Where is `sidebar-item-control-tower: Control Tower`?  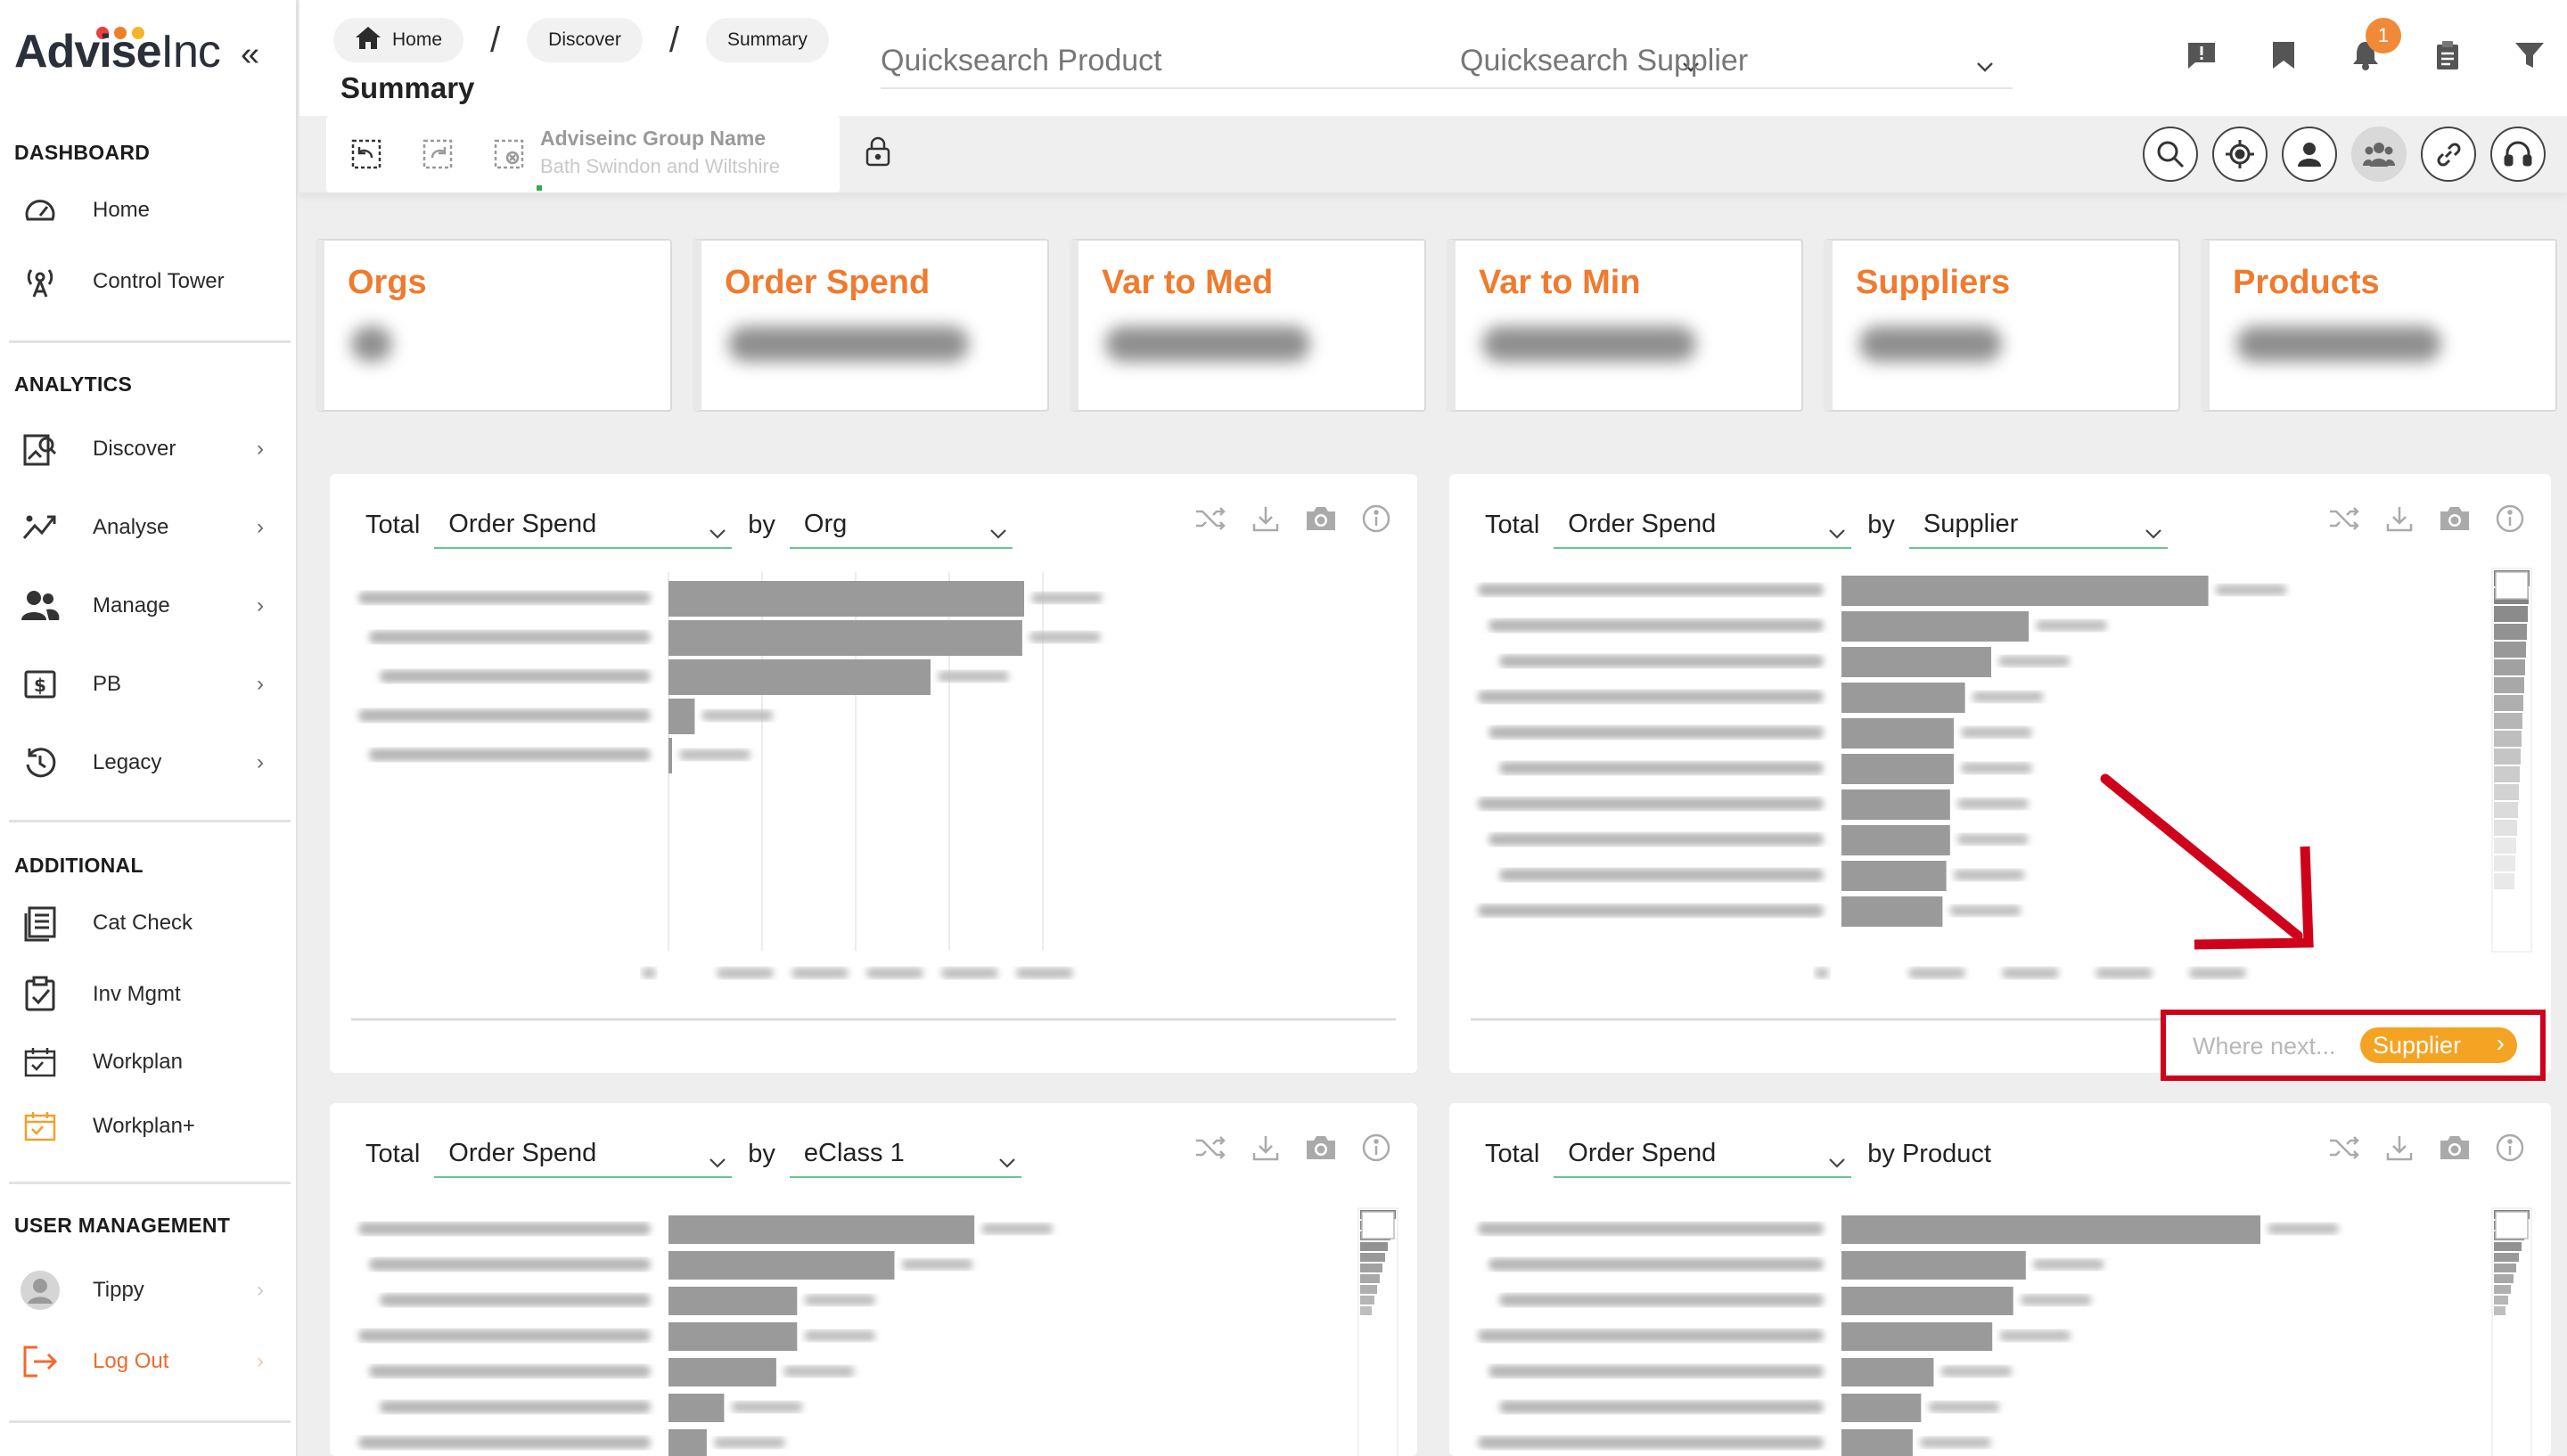 sidebar-item-control-tower: Control Tower is located at coordinates (149, 282).